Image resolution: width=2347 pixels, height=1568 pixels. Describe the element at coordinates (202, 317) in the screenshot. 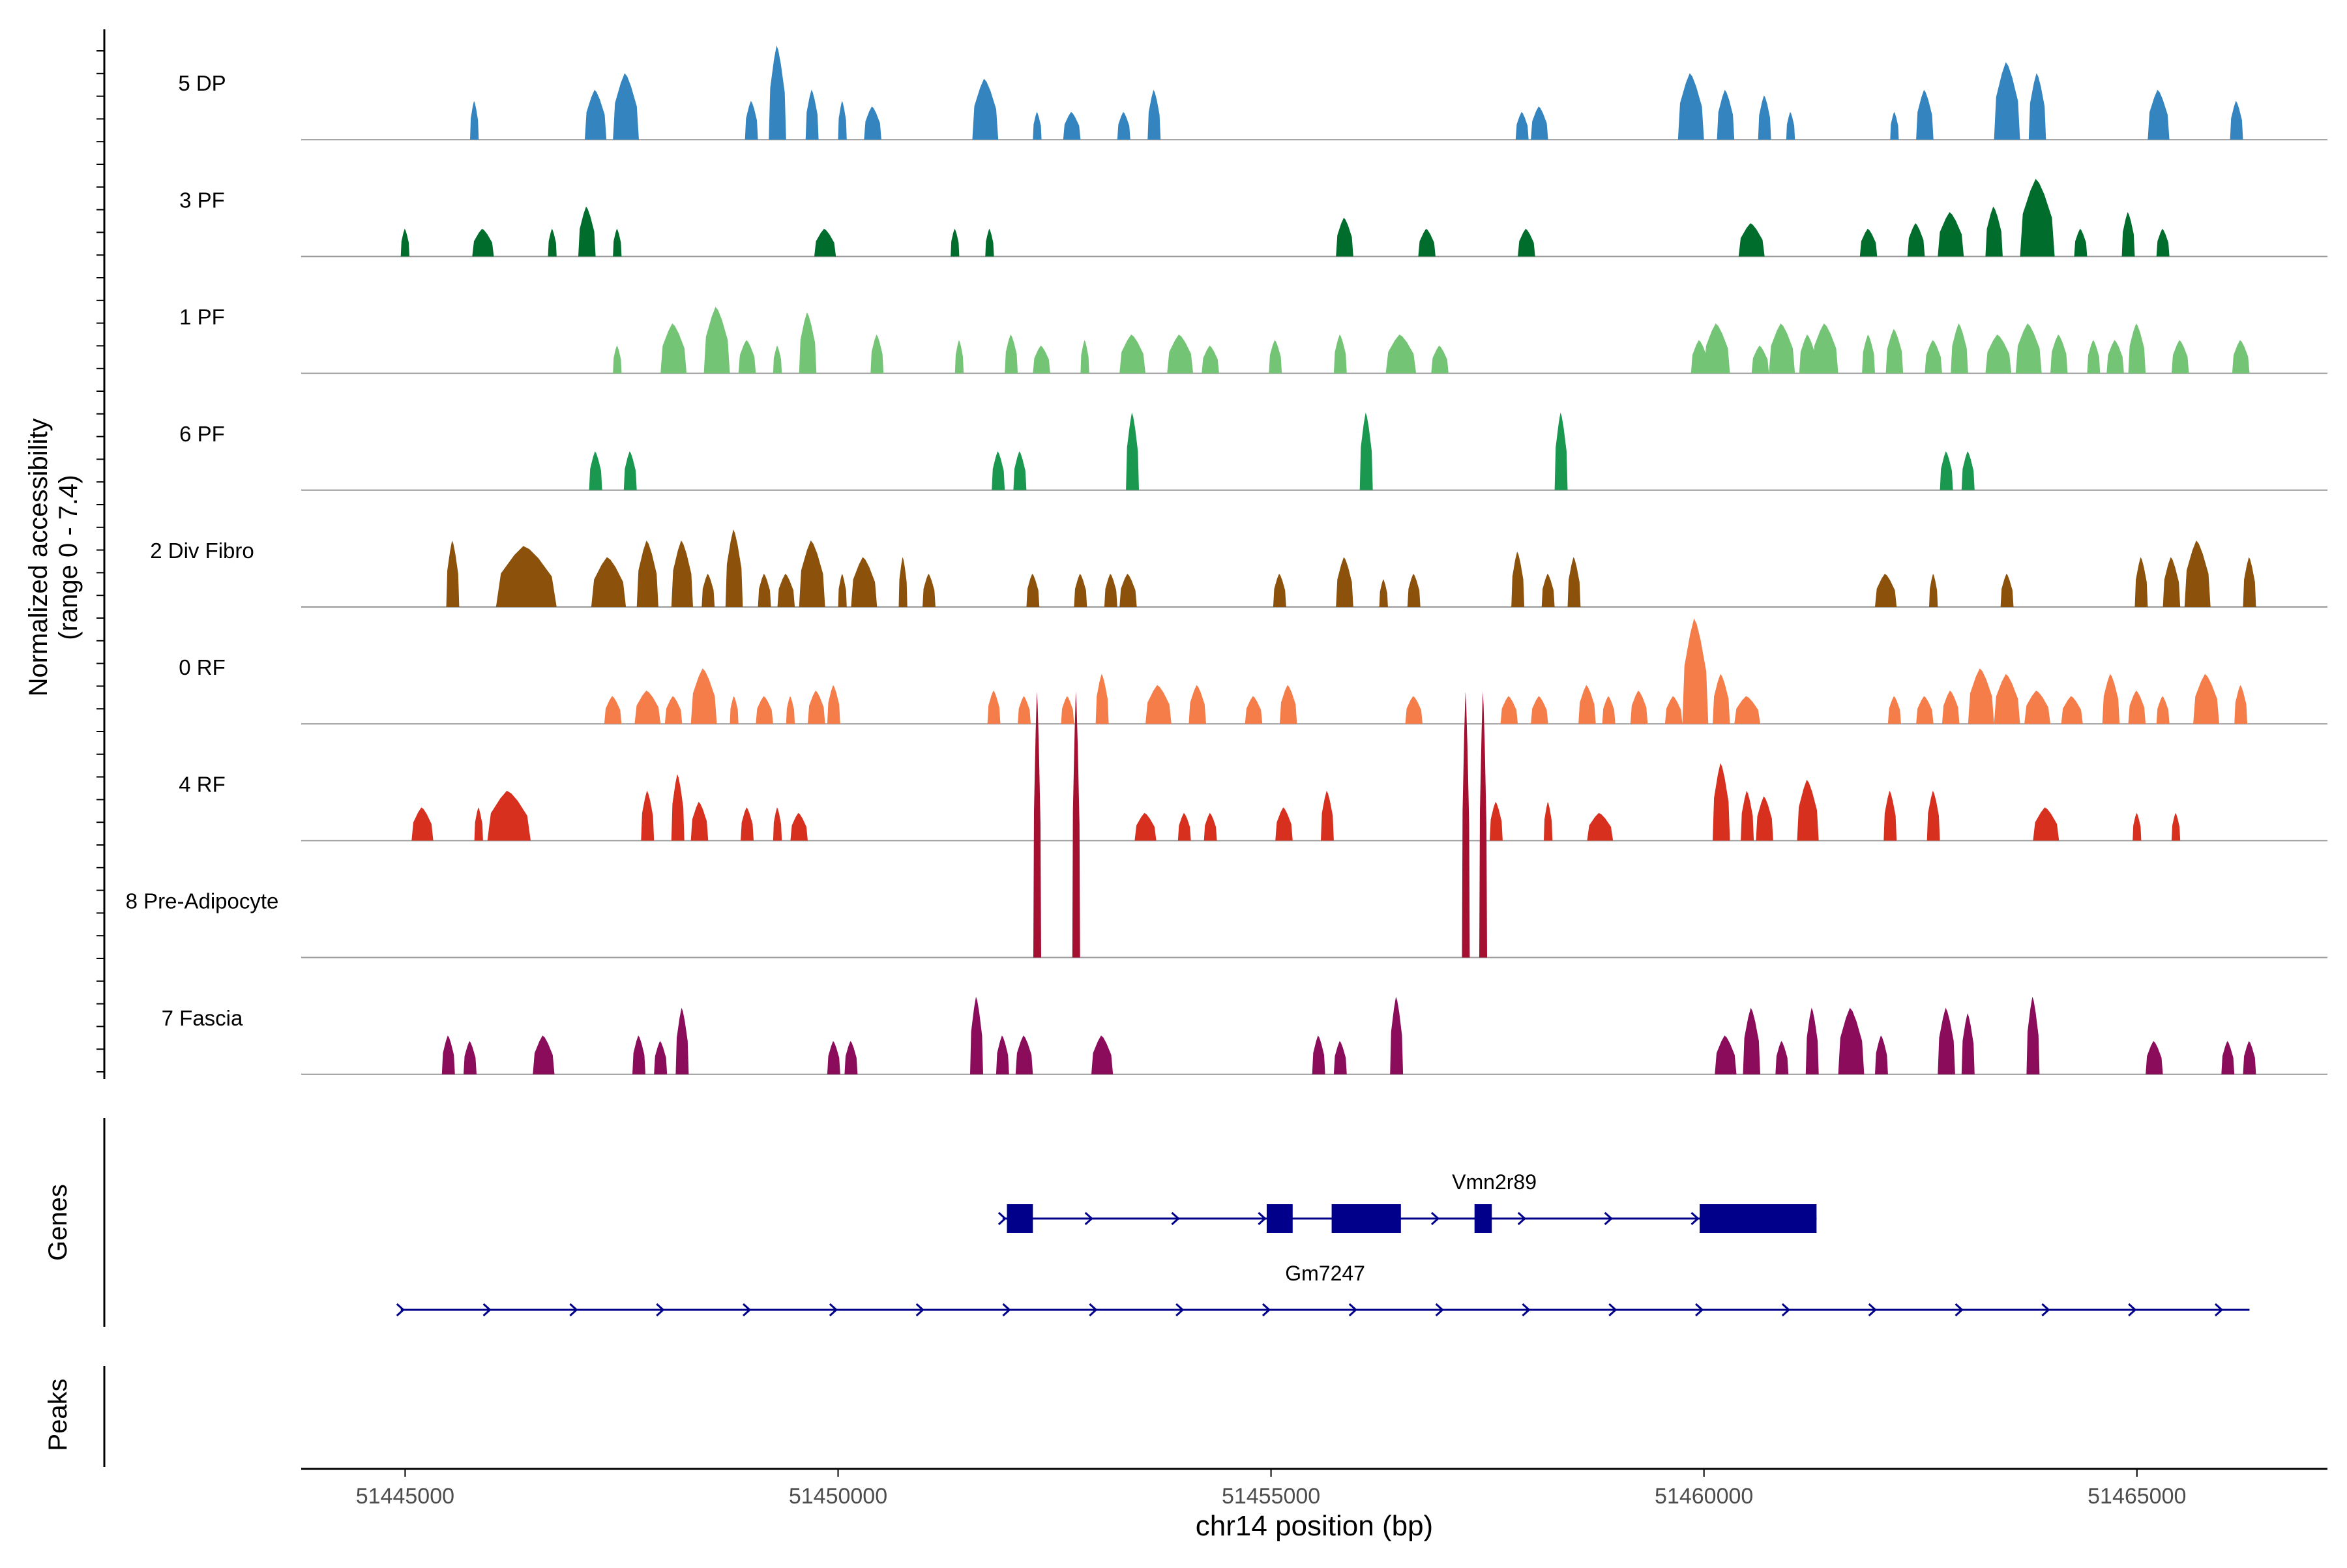

I see `track-label: 1 PF` at that location.